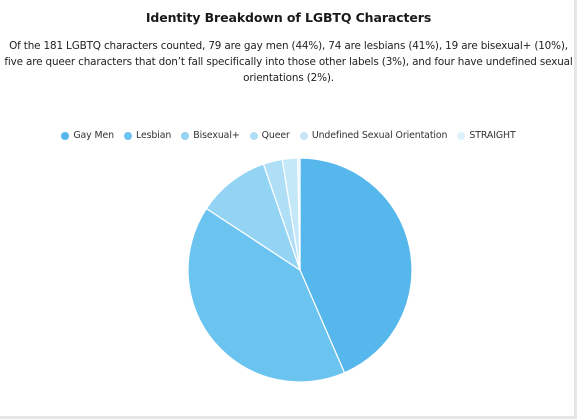 The height and width of the screenshot is (419, 577). I want to click on legend-item: Queer, so click(269, 135).